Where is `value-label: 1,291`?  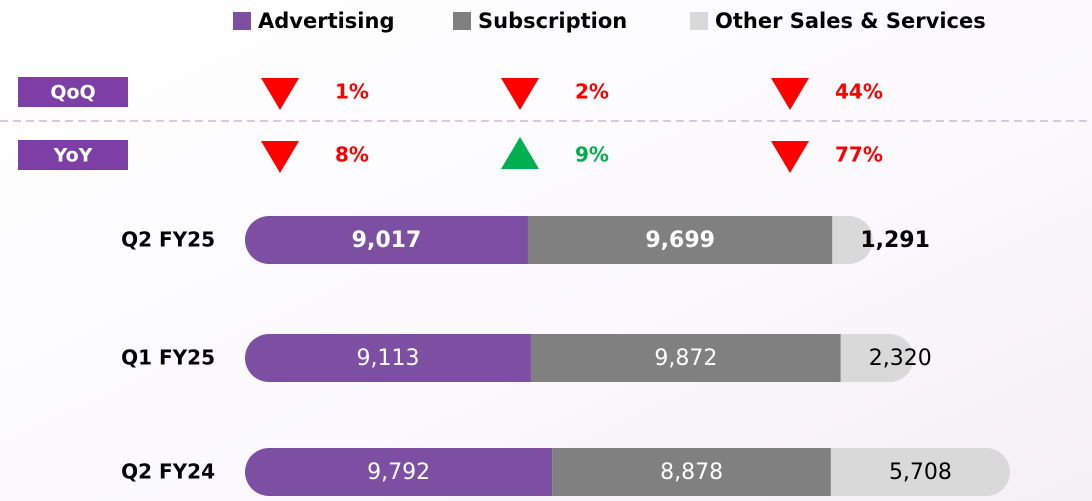 value-label: 1,291 is located at coordinates (895, 240).